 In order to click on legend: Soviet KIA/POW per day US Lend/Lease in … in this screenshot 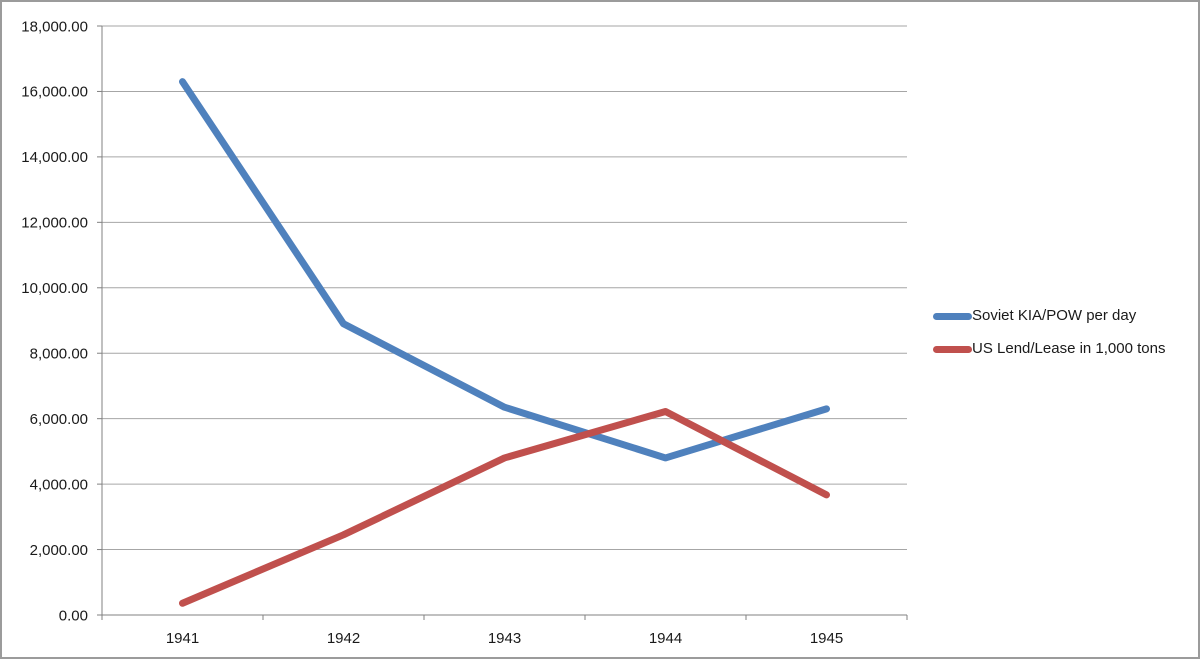, I will do `click(1049, 338)`.